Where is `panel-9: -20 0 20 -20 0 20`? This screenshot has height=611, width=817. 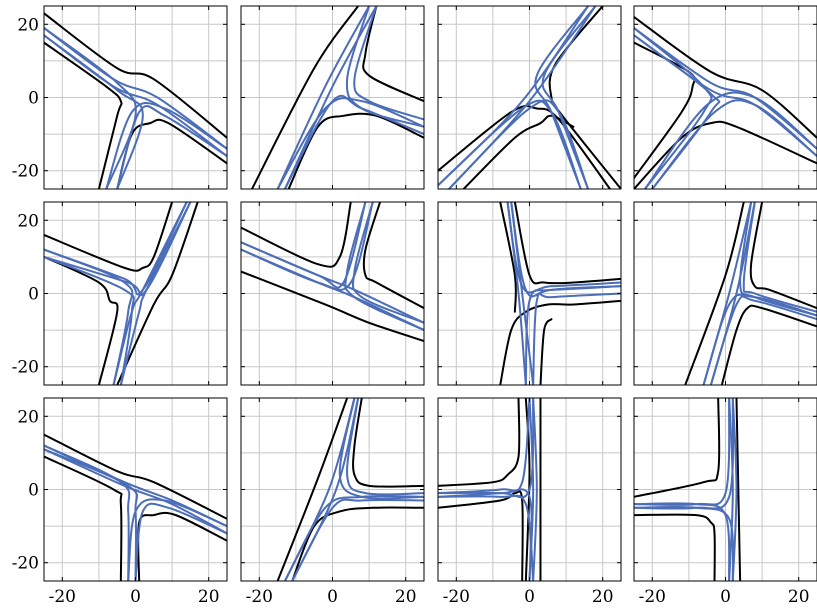 panel-9: -20 0 20 -20 0 20 is located at coordinates (120, 502).